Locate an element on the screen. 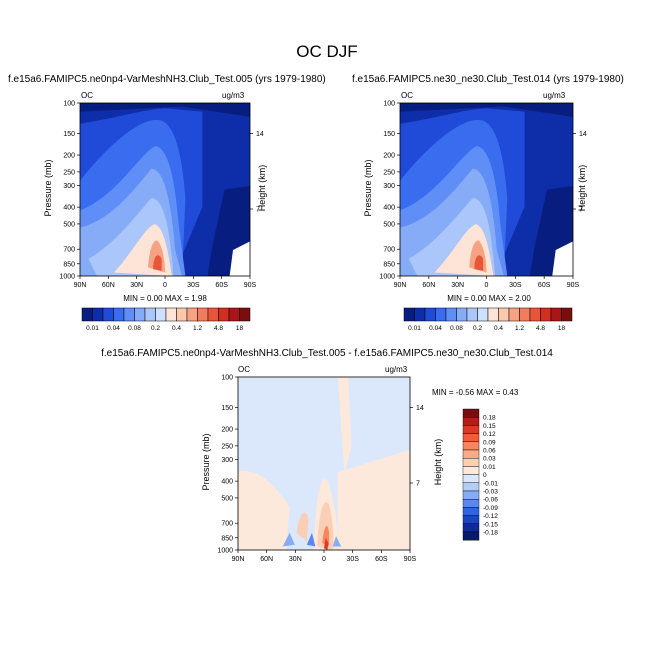 The width and height of the screenshot is (654, 654). panel2-colorbar-label: 0.08 is located at coordinates (456, 328).